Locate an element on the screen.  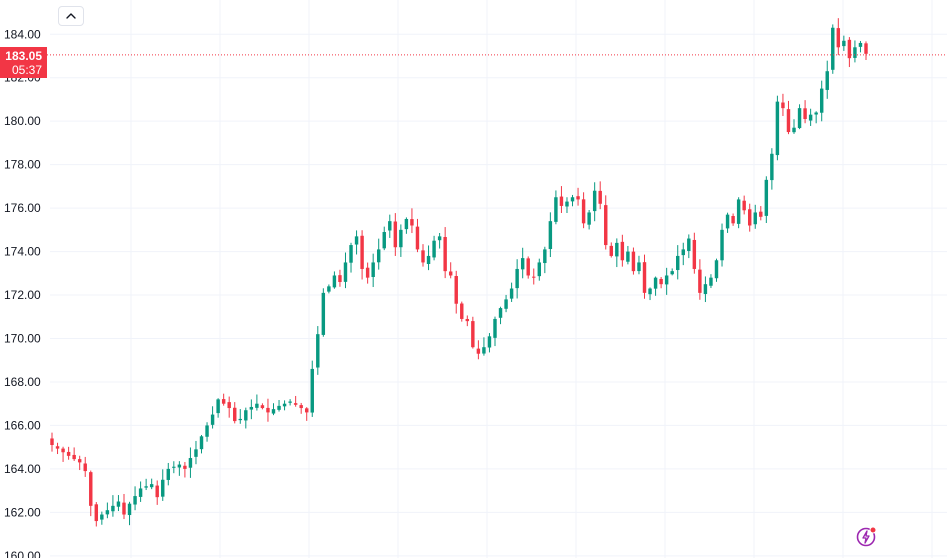
y-tick-label: 172.00 is located at coordinates (22, 295).